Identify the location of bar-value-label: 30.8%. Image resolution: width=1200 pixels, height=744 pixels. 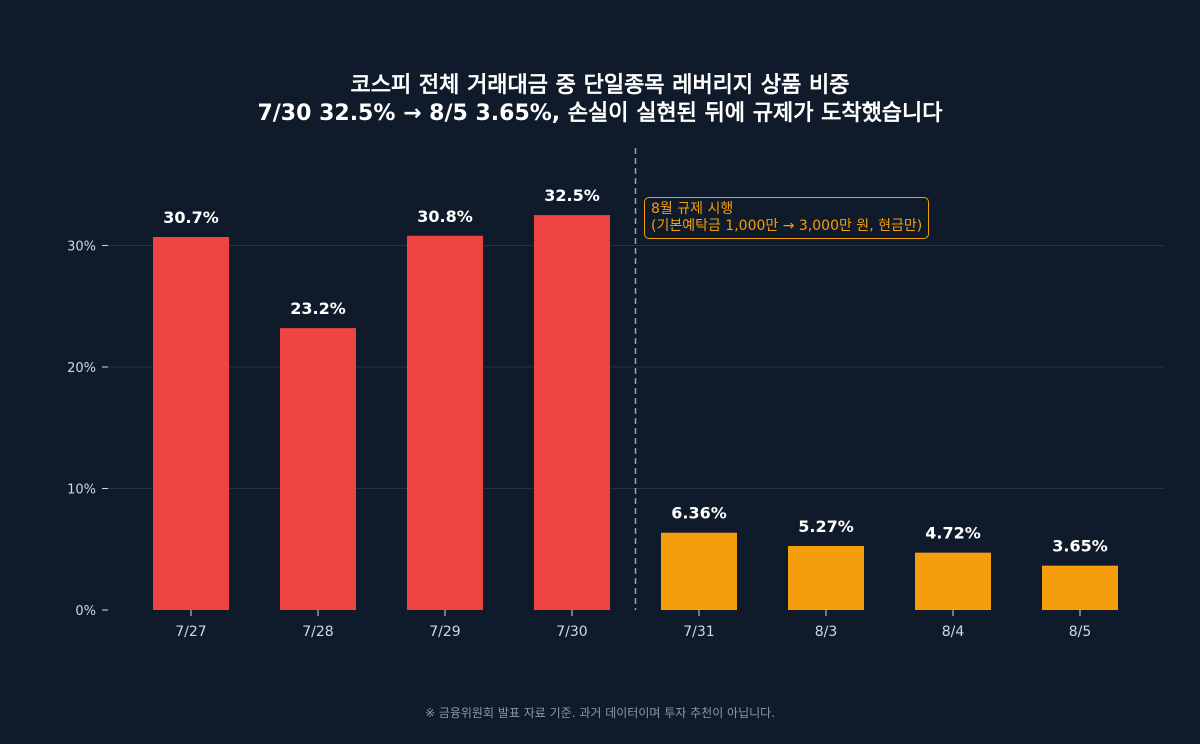
(445, 216).